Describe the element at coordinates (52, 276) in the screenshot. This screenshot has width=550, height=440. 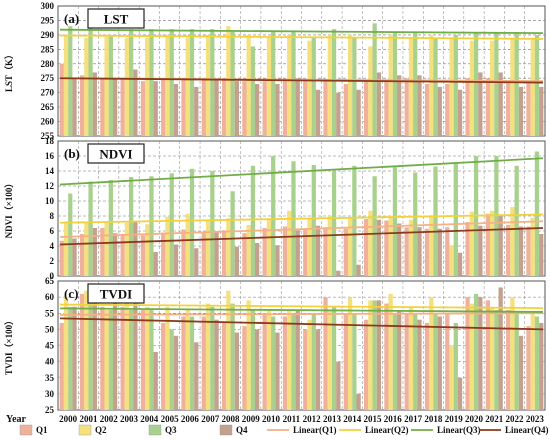
I see `y-tick-label: 0` at that location.